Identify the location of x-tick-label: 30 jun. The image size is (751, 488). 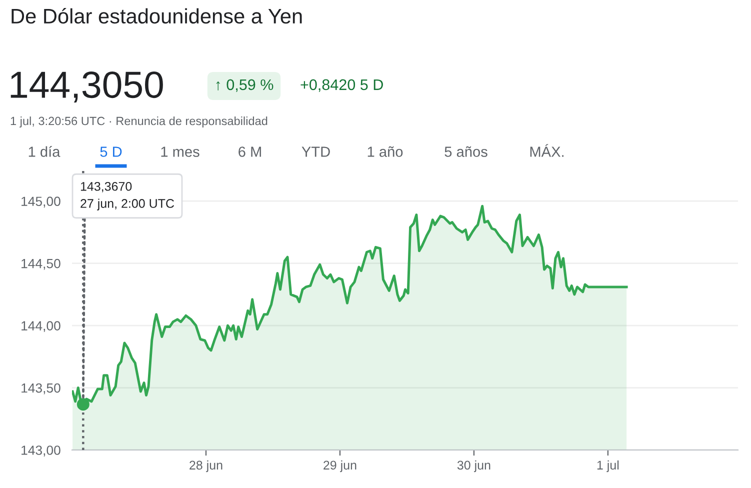
(473, 466).